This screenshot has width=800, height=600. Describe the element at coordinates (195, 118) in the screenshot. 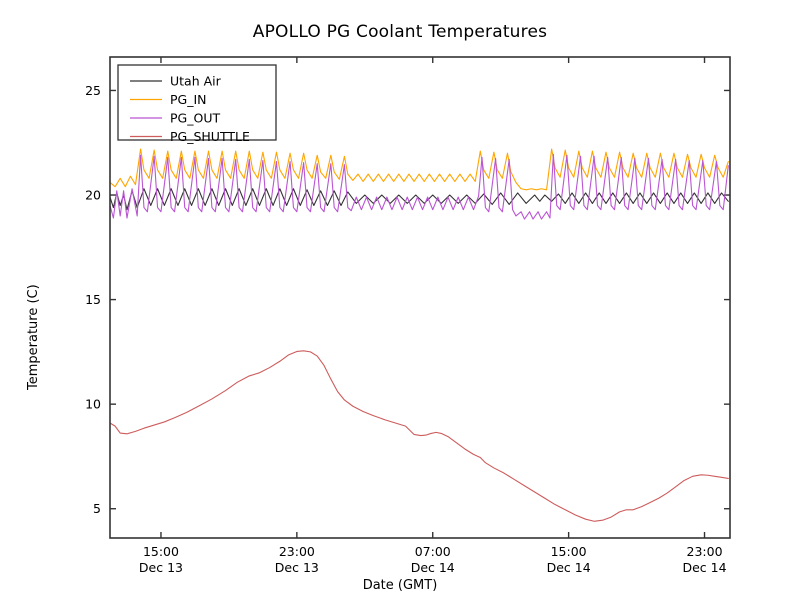

I see `legend-label: PG_OUT` at that location.